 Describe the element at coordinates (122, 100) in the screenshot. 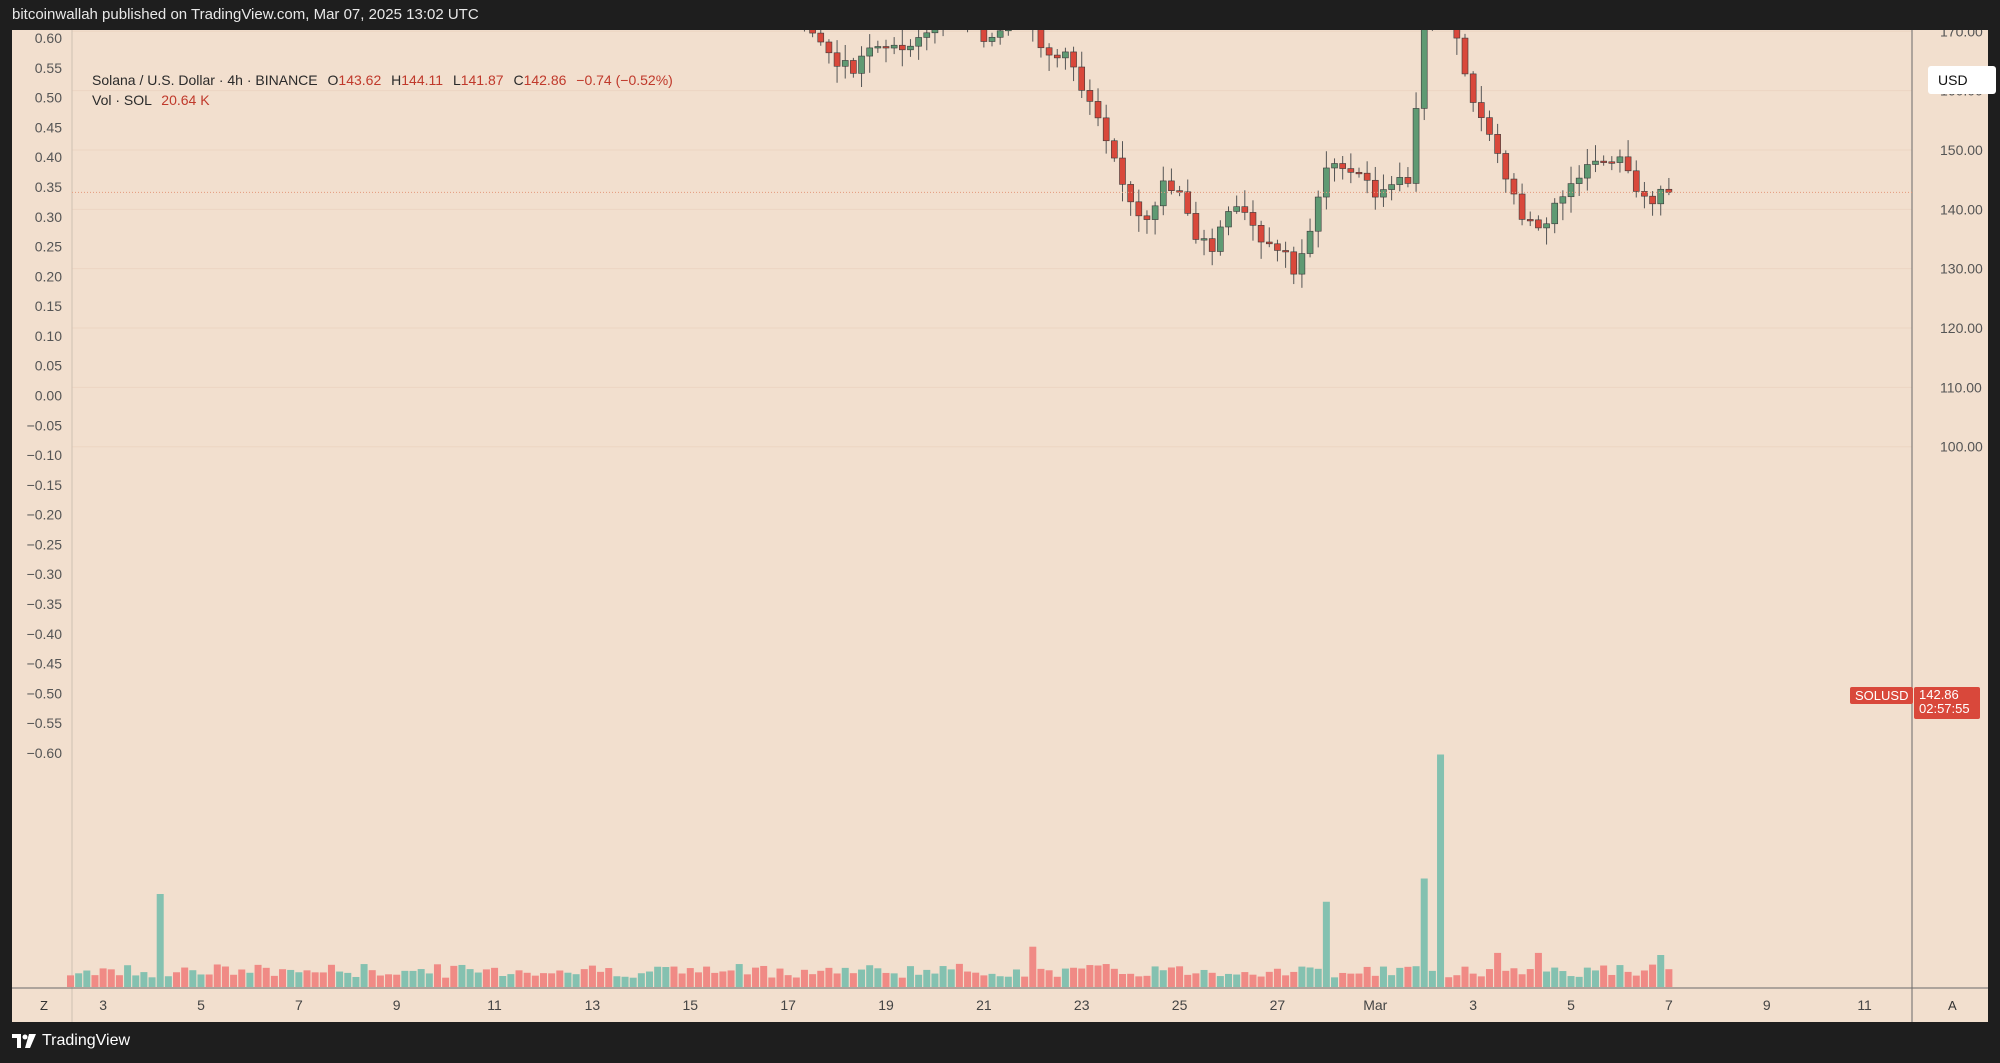

I see `volume-label: Vol · SOL` at that location.